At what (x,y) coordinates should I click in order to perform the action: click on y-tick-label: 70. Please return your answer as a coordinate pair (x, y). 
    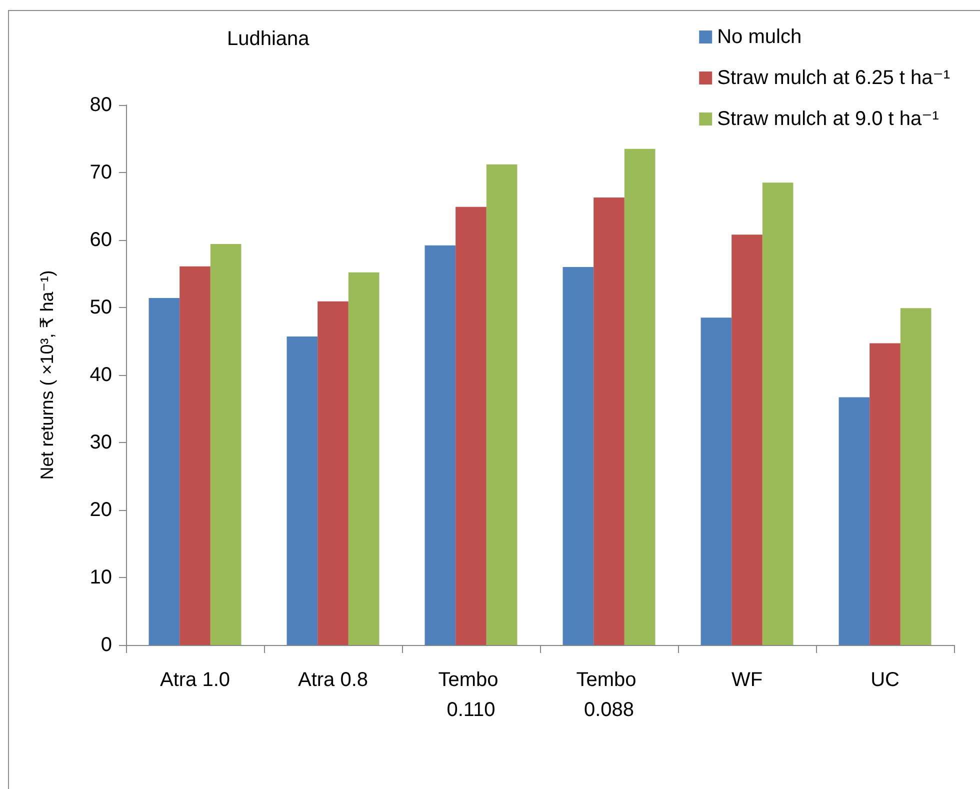
    Looking at the image, I should click on (101, 173).